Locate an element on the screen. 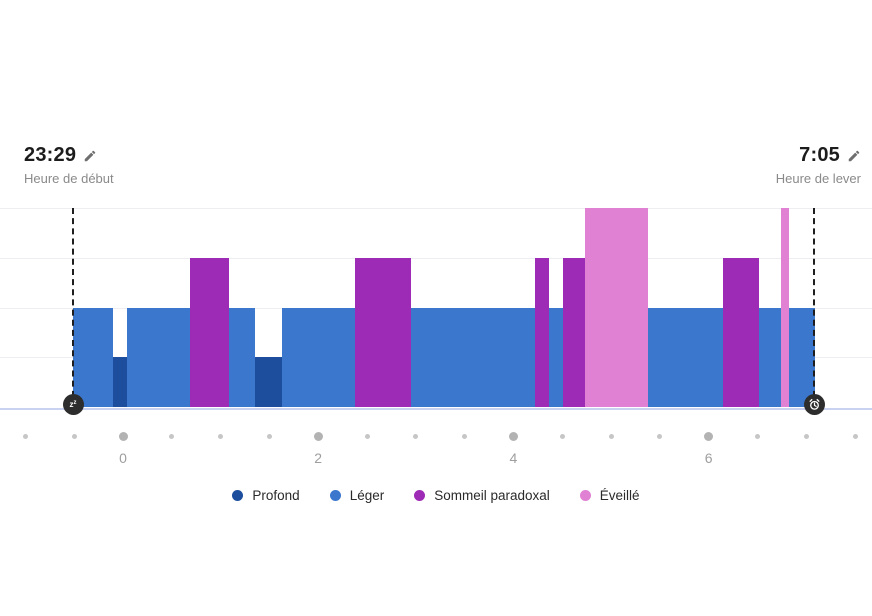 This screenshot has width=872, height=616. legend-item-eveille: Éveillé is located at coordinates (609, 495).